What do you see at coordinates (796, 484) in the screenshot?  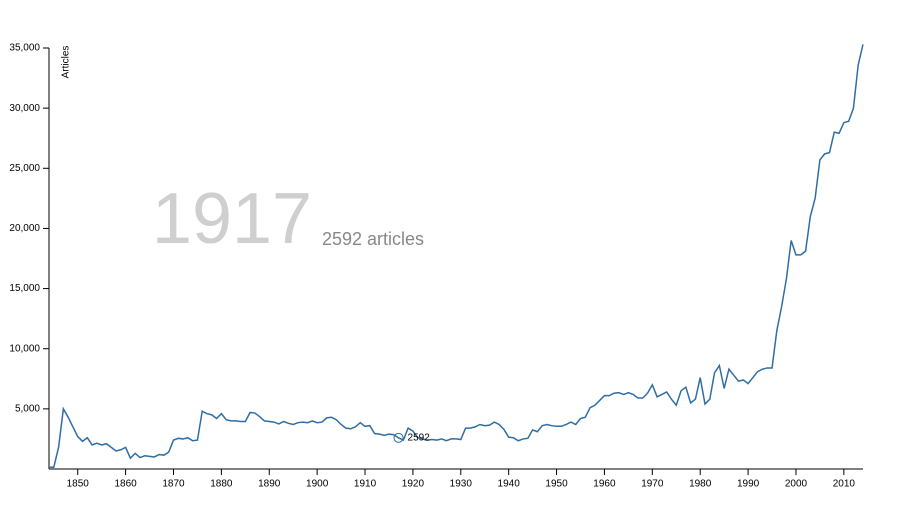 I see `x-tick-label: 2000` at bounding box center [796, 484].